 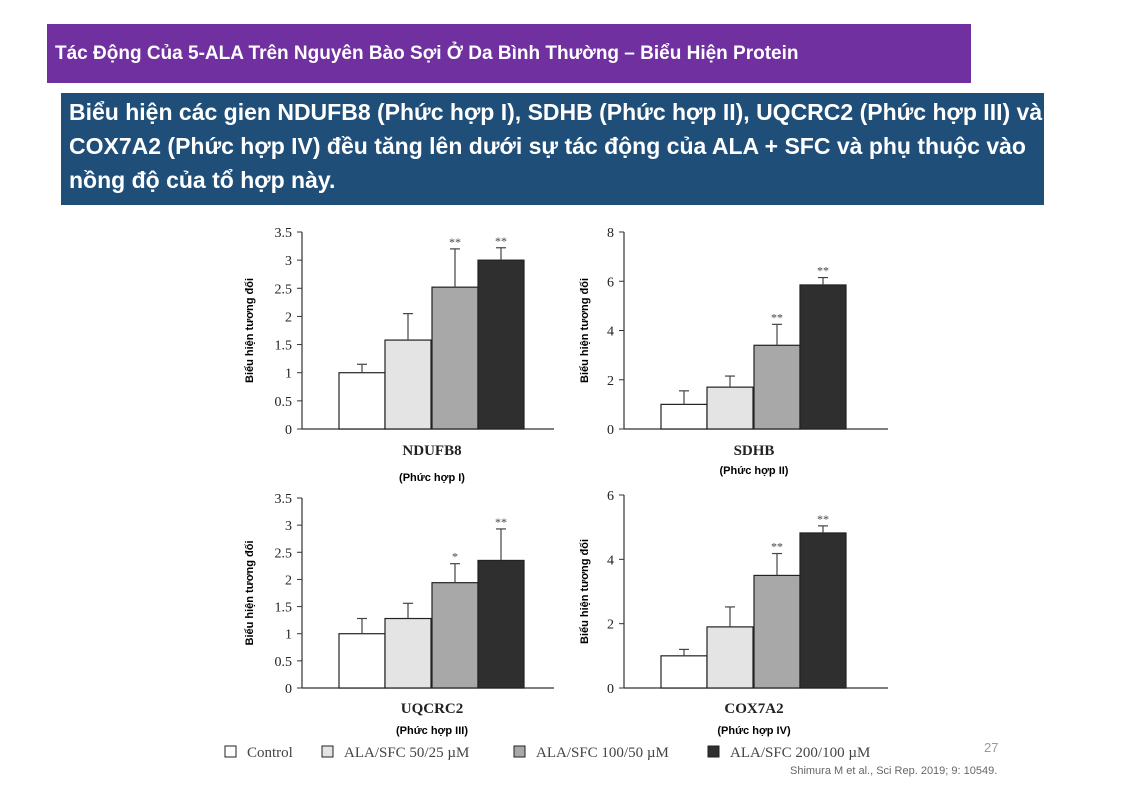 What do you see at coordinates (753, 709) in the screenshot?
I see `chart-title: COX7A2` at bounding box center [753, 709].